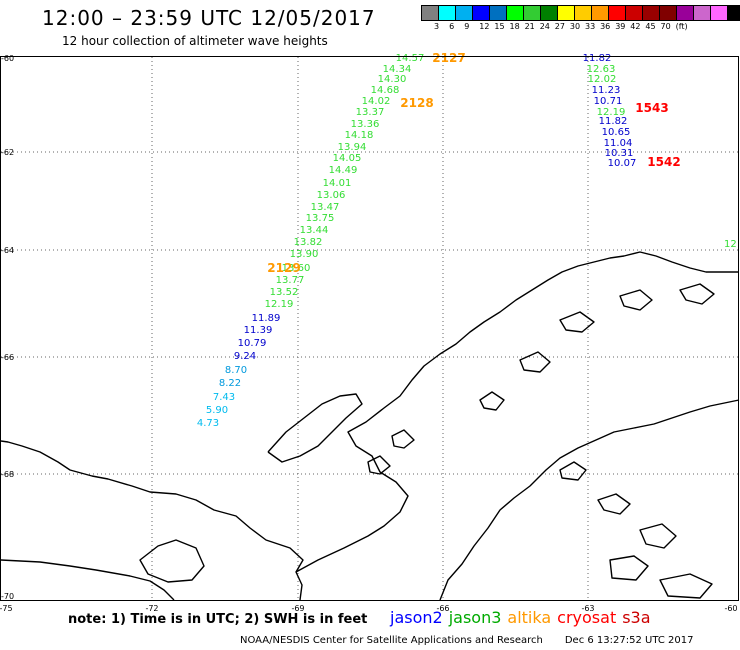 This screenshot has height=650, width=740. Describe the element at coordinates (252, 343) in the screenshot. I see `wave-height-value: 10.79` at that location.